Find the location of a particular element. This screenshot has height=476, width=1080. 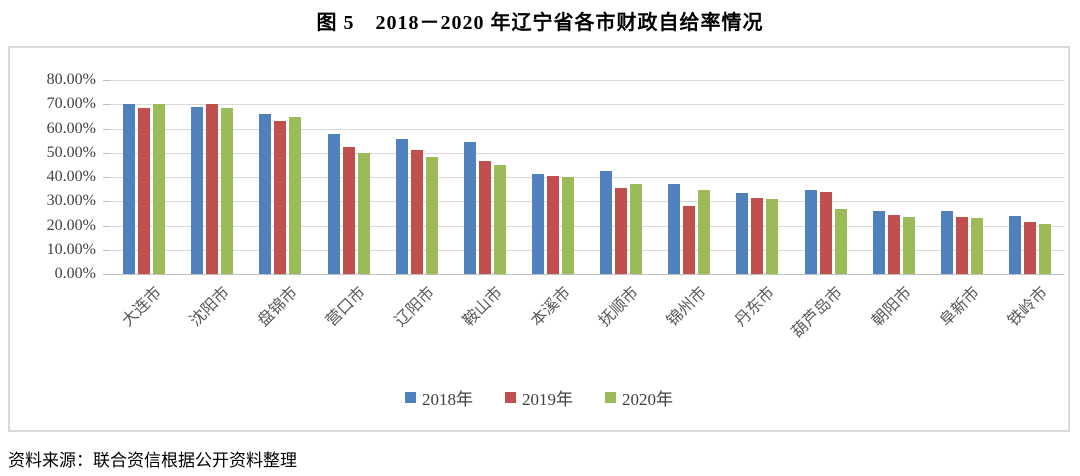

bar-2020年-营口市 is located at coordinates (363, 213).